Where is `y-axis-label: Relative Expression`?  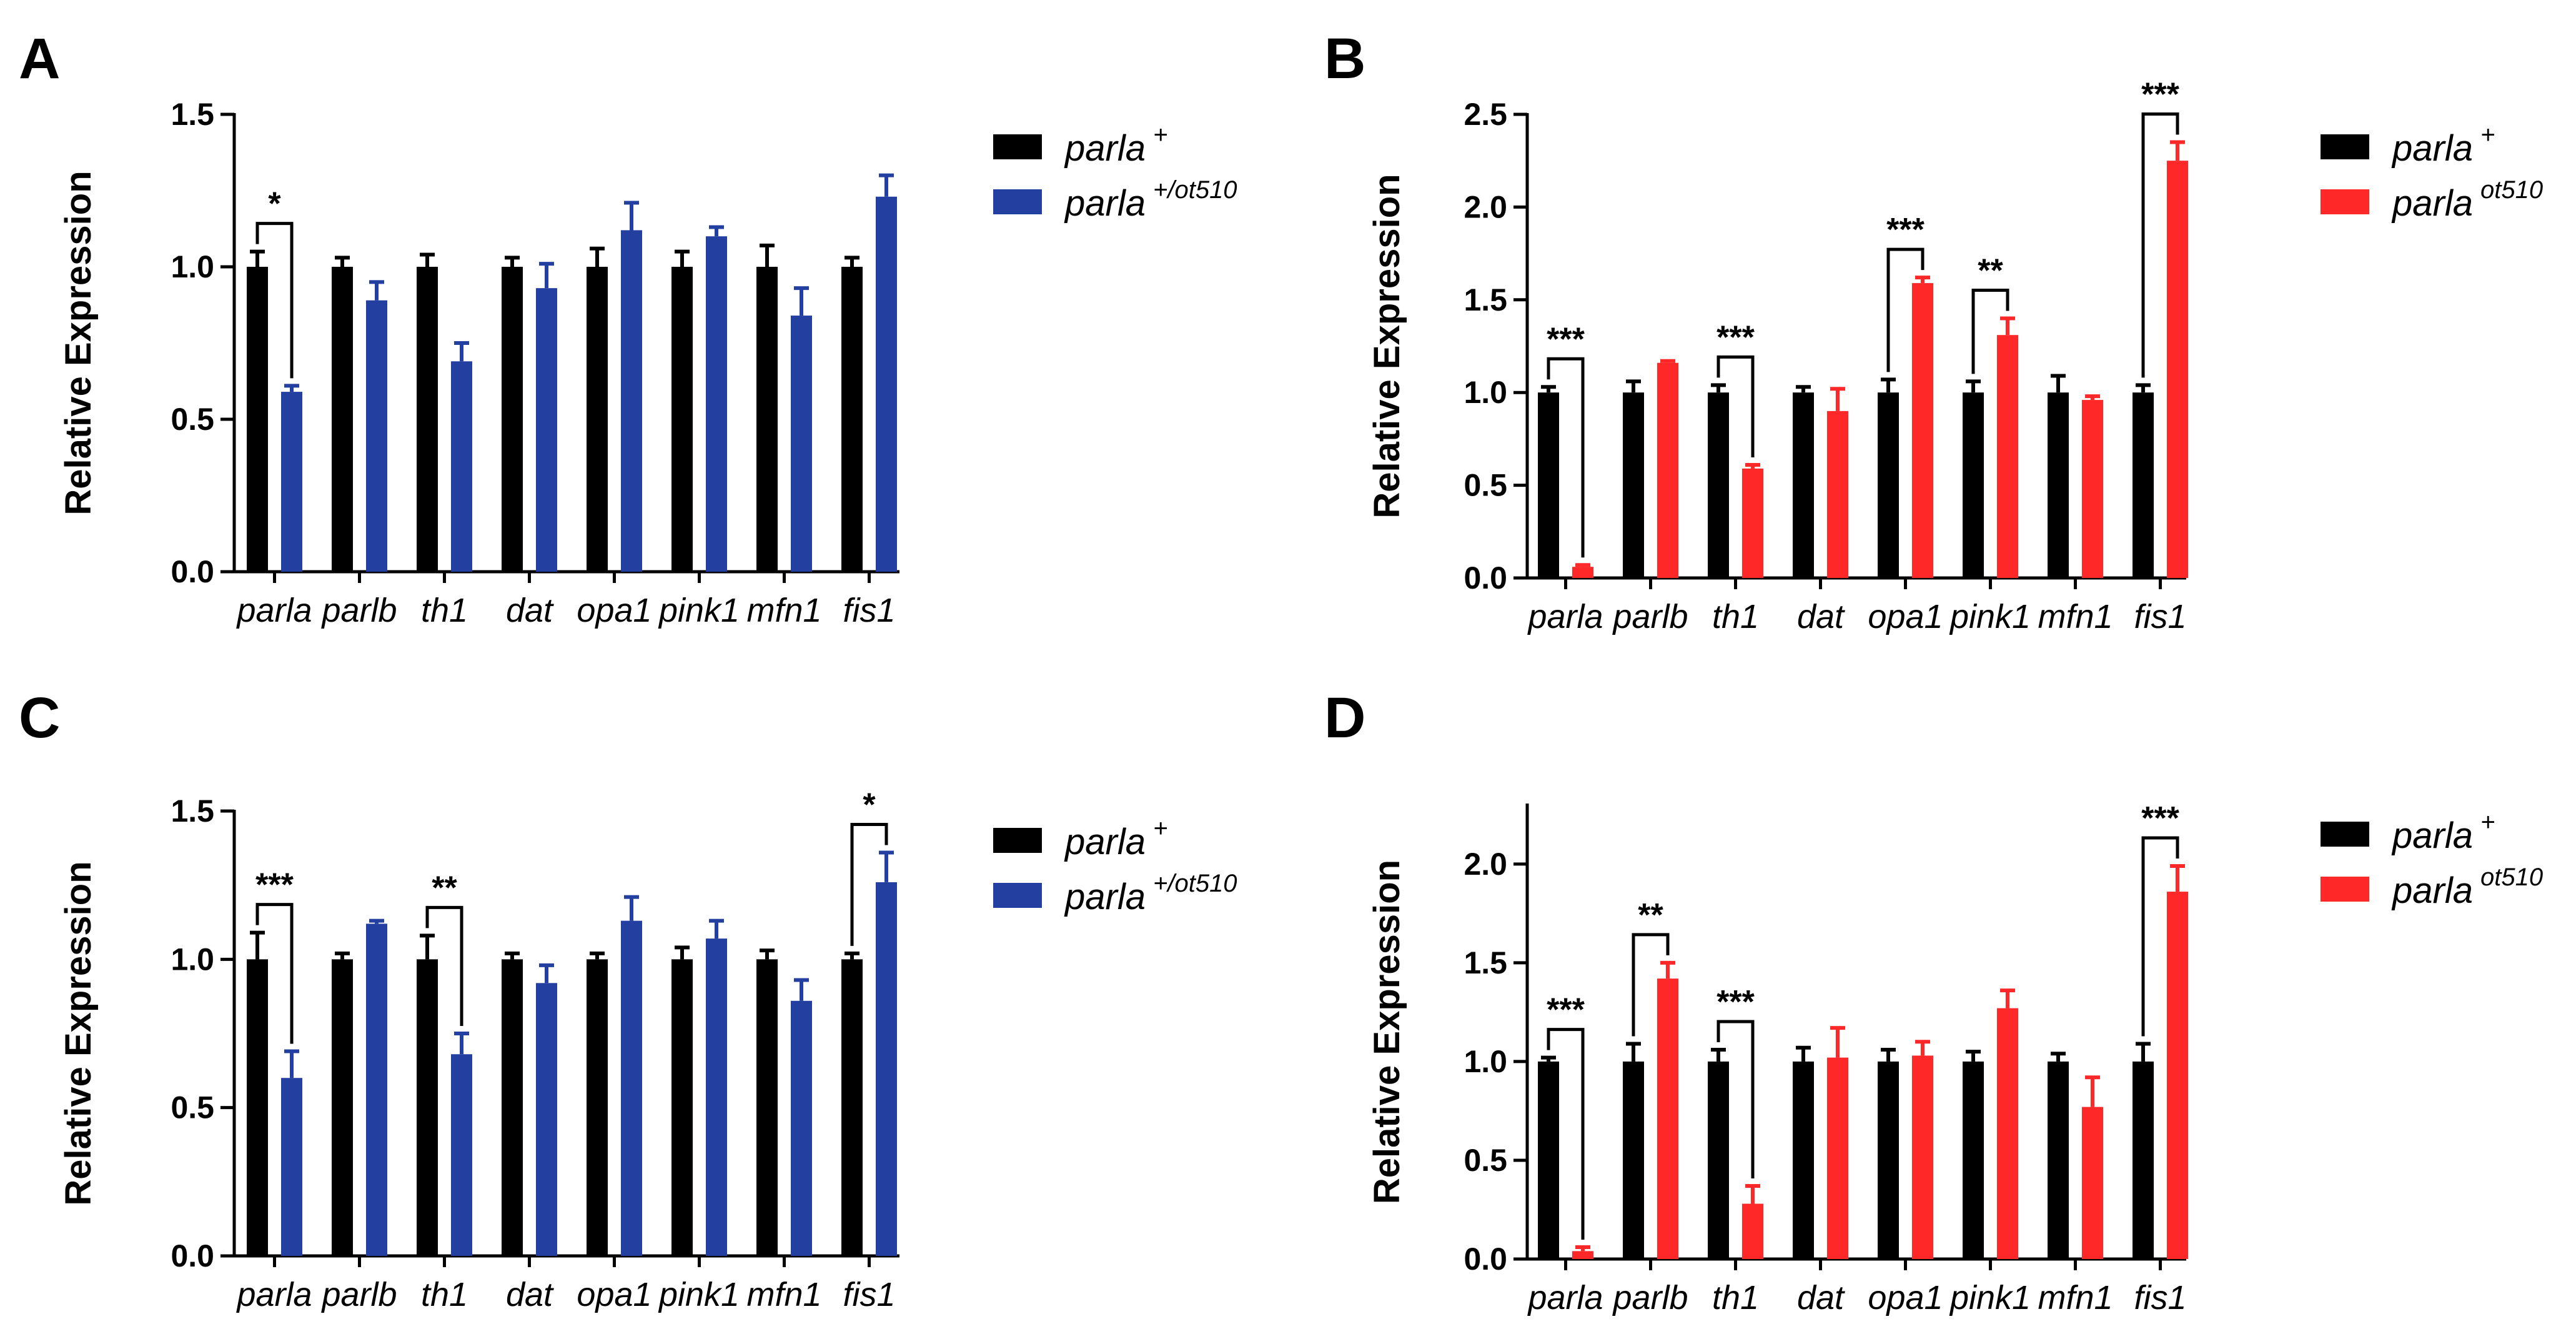
y-axis-label: Relative Expression is located at coordinates (78, 343).